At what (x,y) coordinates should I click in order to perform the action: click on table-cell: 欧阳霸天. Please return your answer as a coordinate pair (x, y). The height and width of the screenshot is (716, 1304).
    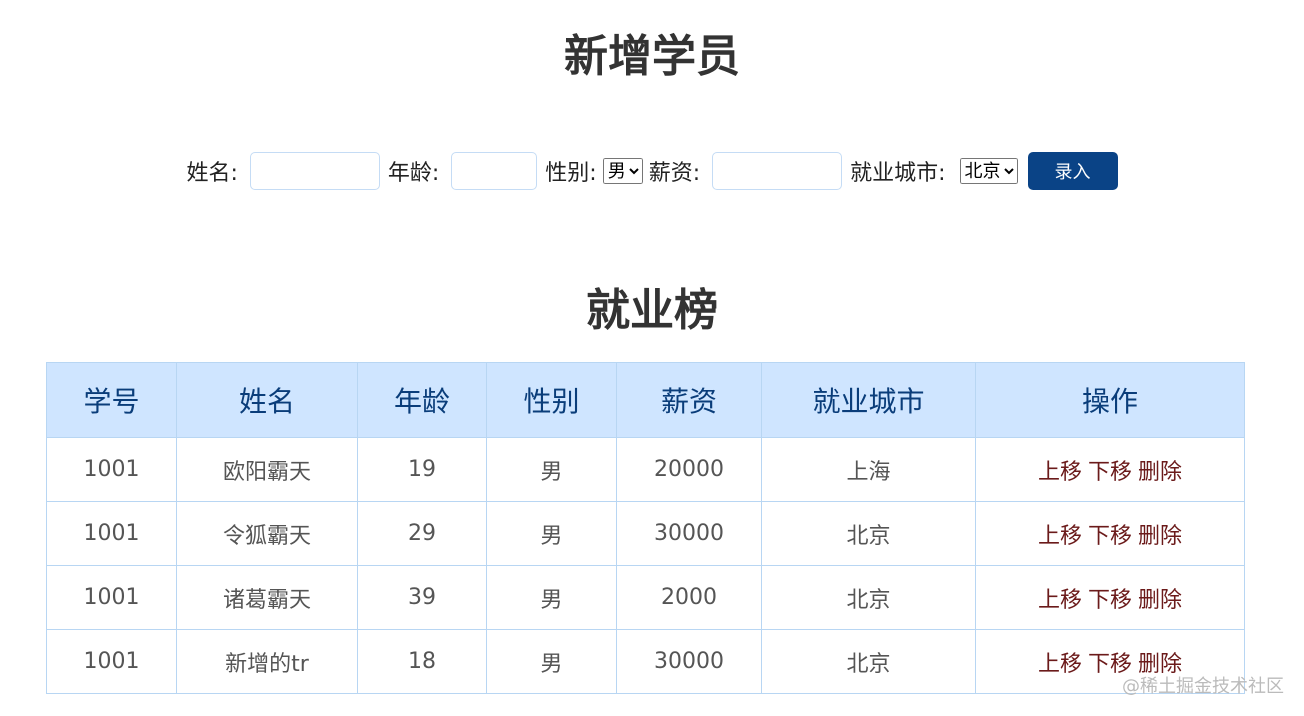
    Looking at the image, I should click on (267, 469).